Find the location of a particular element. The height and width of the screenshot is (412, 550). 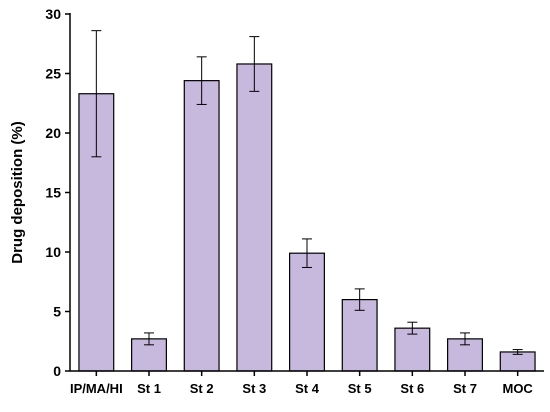

x-category-label: St 2 is located at coordinates (202, 388).